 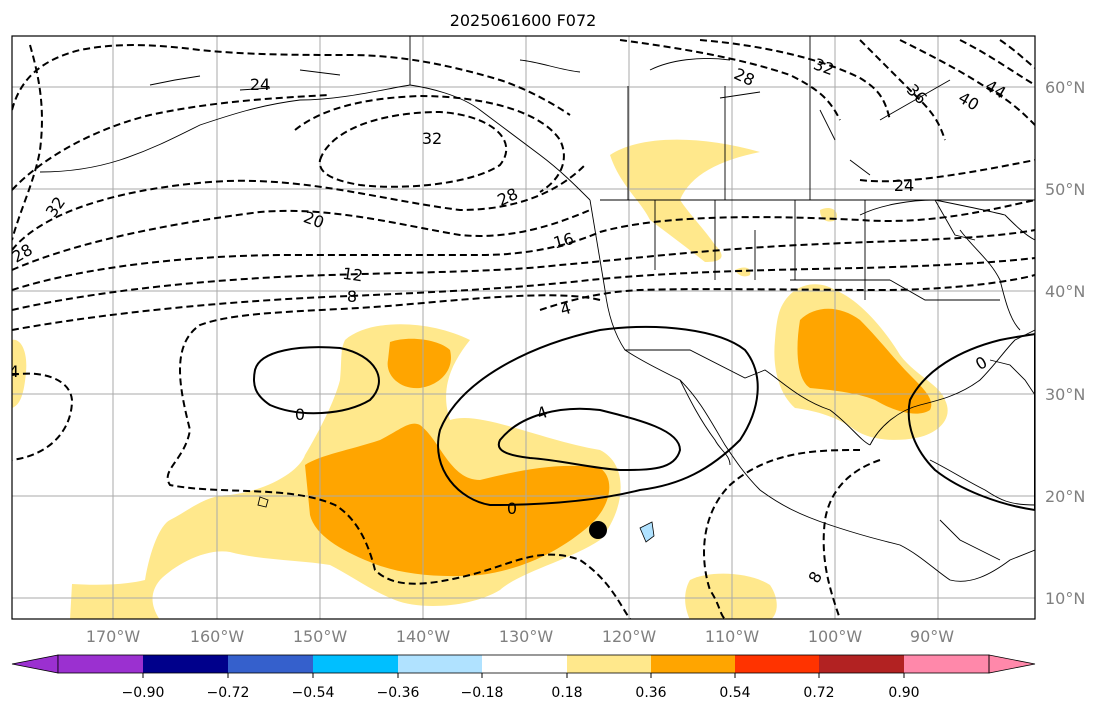 I want to click on contour-label: 8, so click(x=352, y=296).